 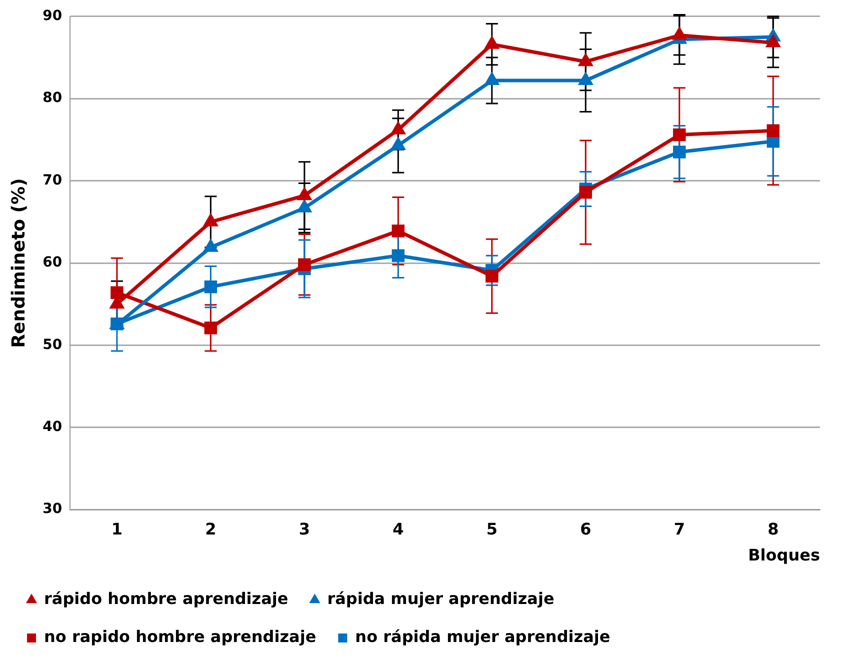 What do you see at coordinates (492, 528) in the screenshot?
I see `x-tick-label: 5` at bounding box center [492, 528].